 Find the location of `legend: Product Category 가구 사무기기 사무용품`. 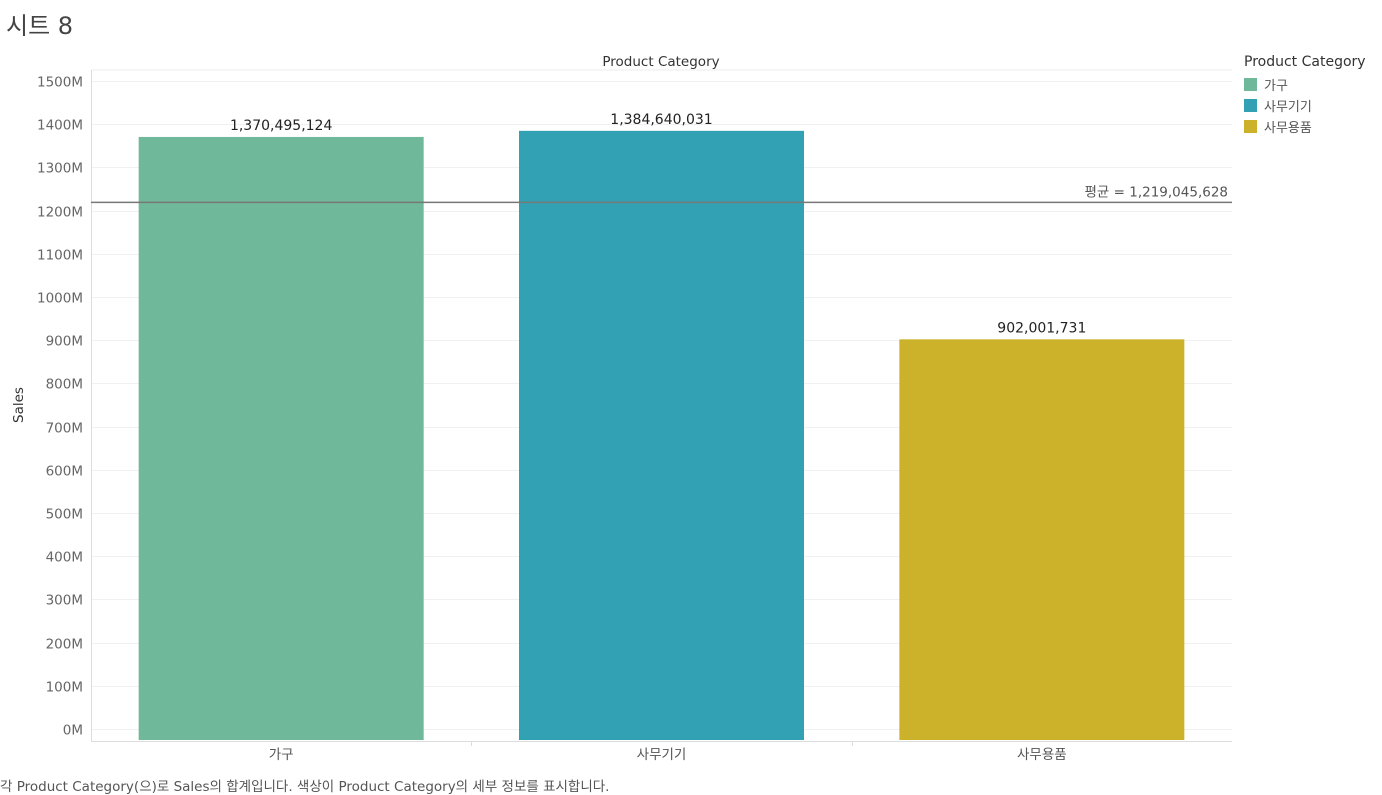

legend: Product Category 가구 사무기기 사무용품 is located at coordinates (1305, 95).